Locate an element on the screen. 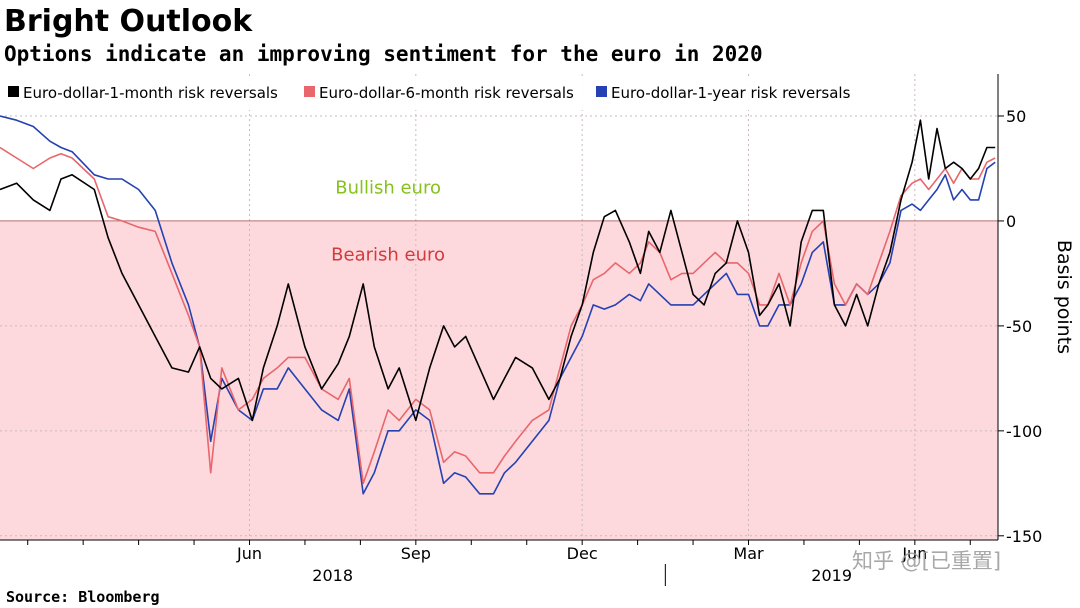  zone-label-bullish: Bullish euro is located at coordinates (388, 187).